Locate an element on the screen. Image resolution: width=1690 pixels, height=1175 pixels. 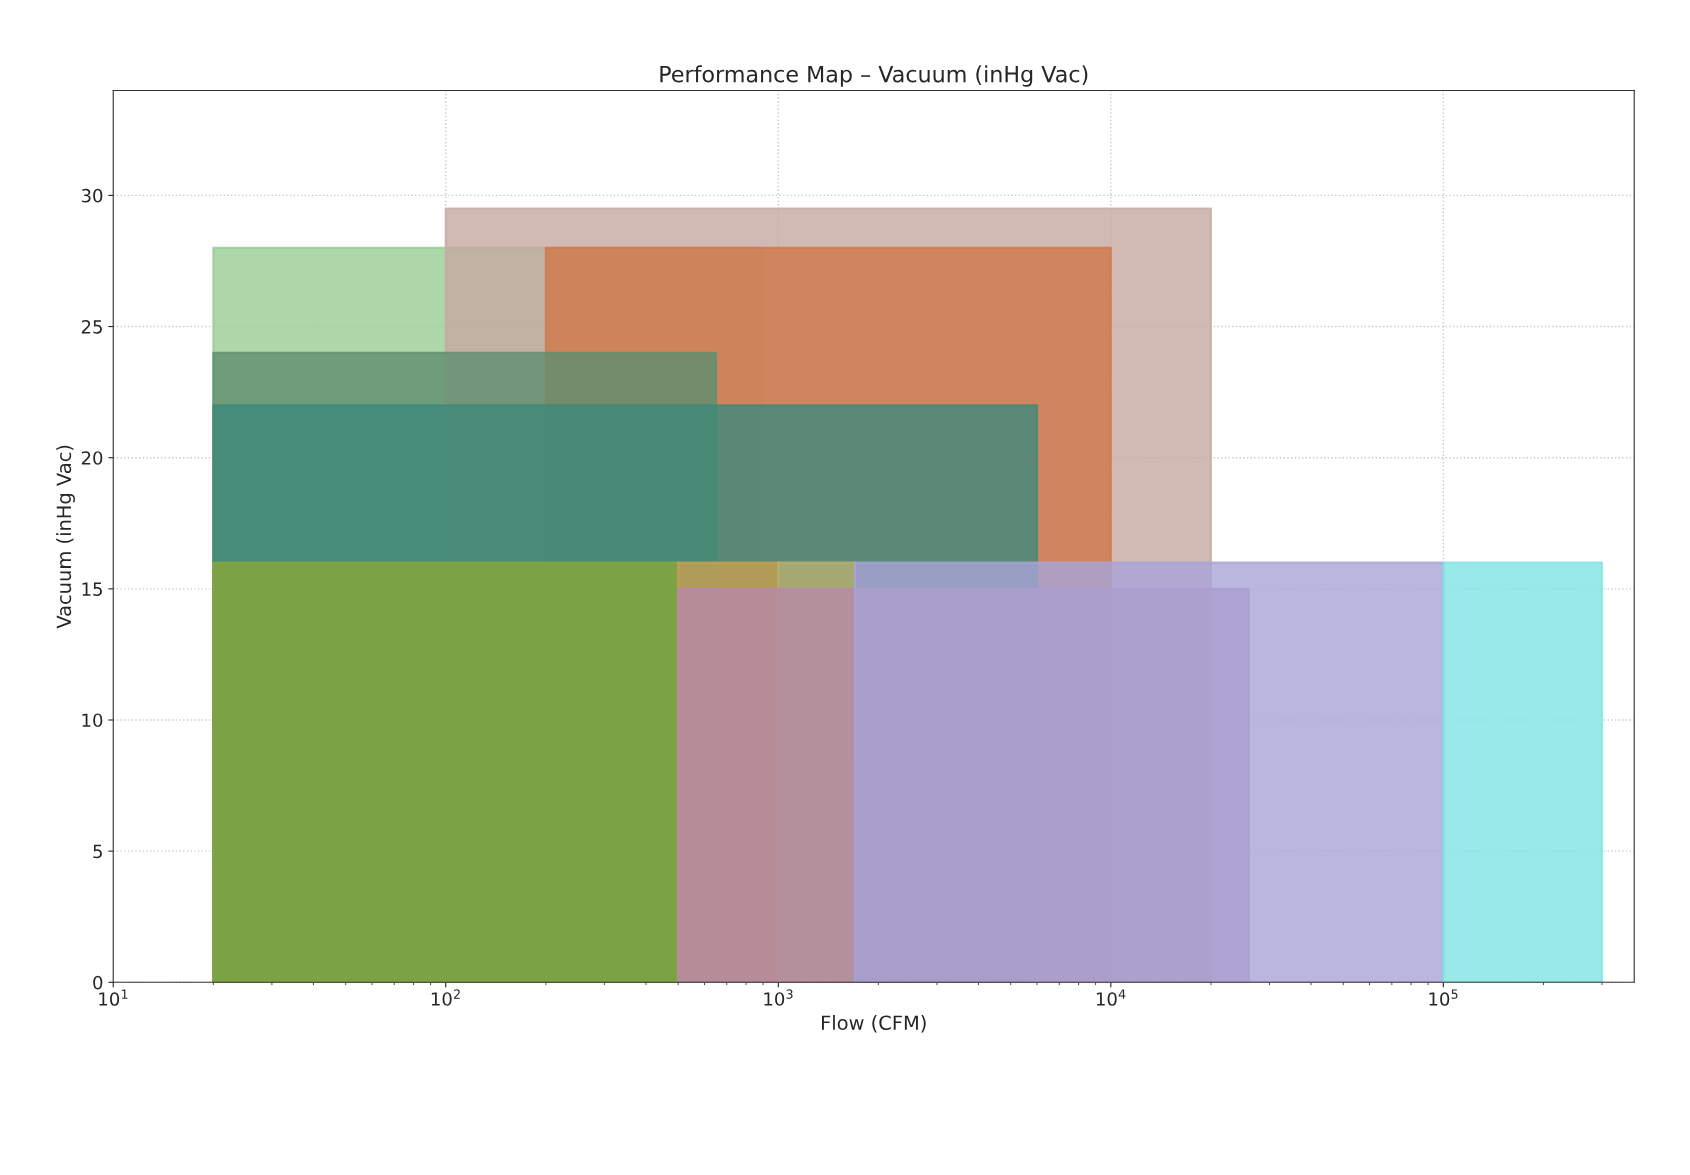
x-tick-label: 10$^{2}$ is located at coordinates (445, 997).